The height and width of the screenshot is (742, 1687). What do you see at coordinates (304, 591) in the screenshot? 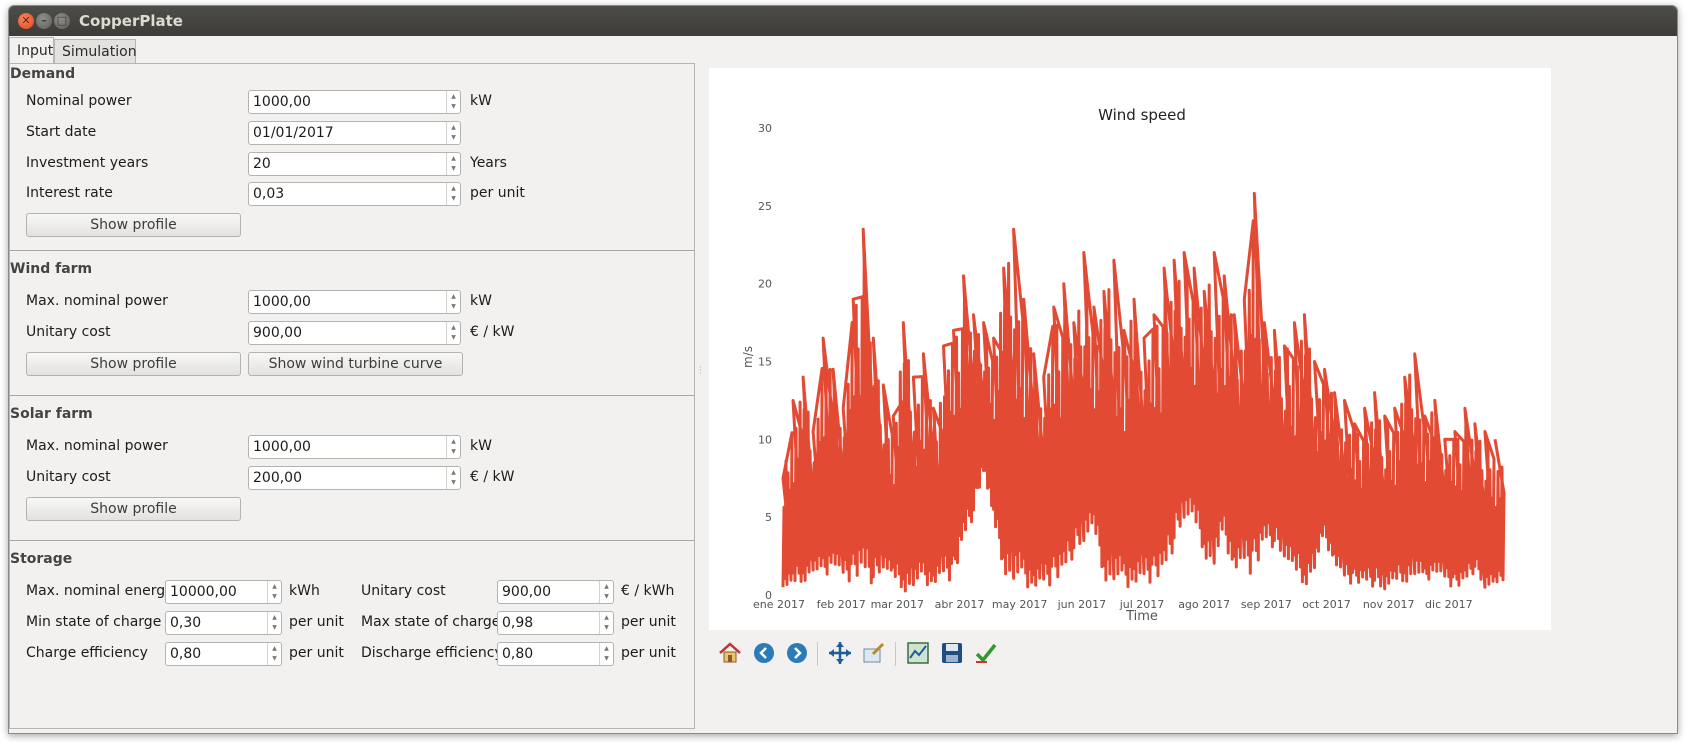
I see `max-energy-unit: kWh` at bounding box center [304, 591].